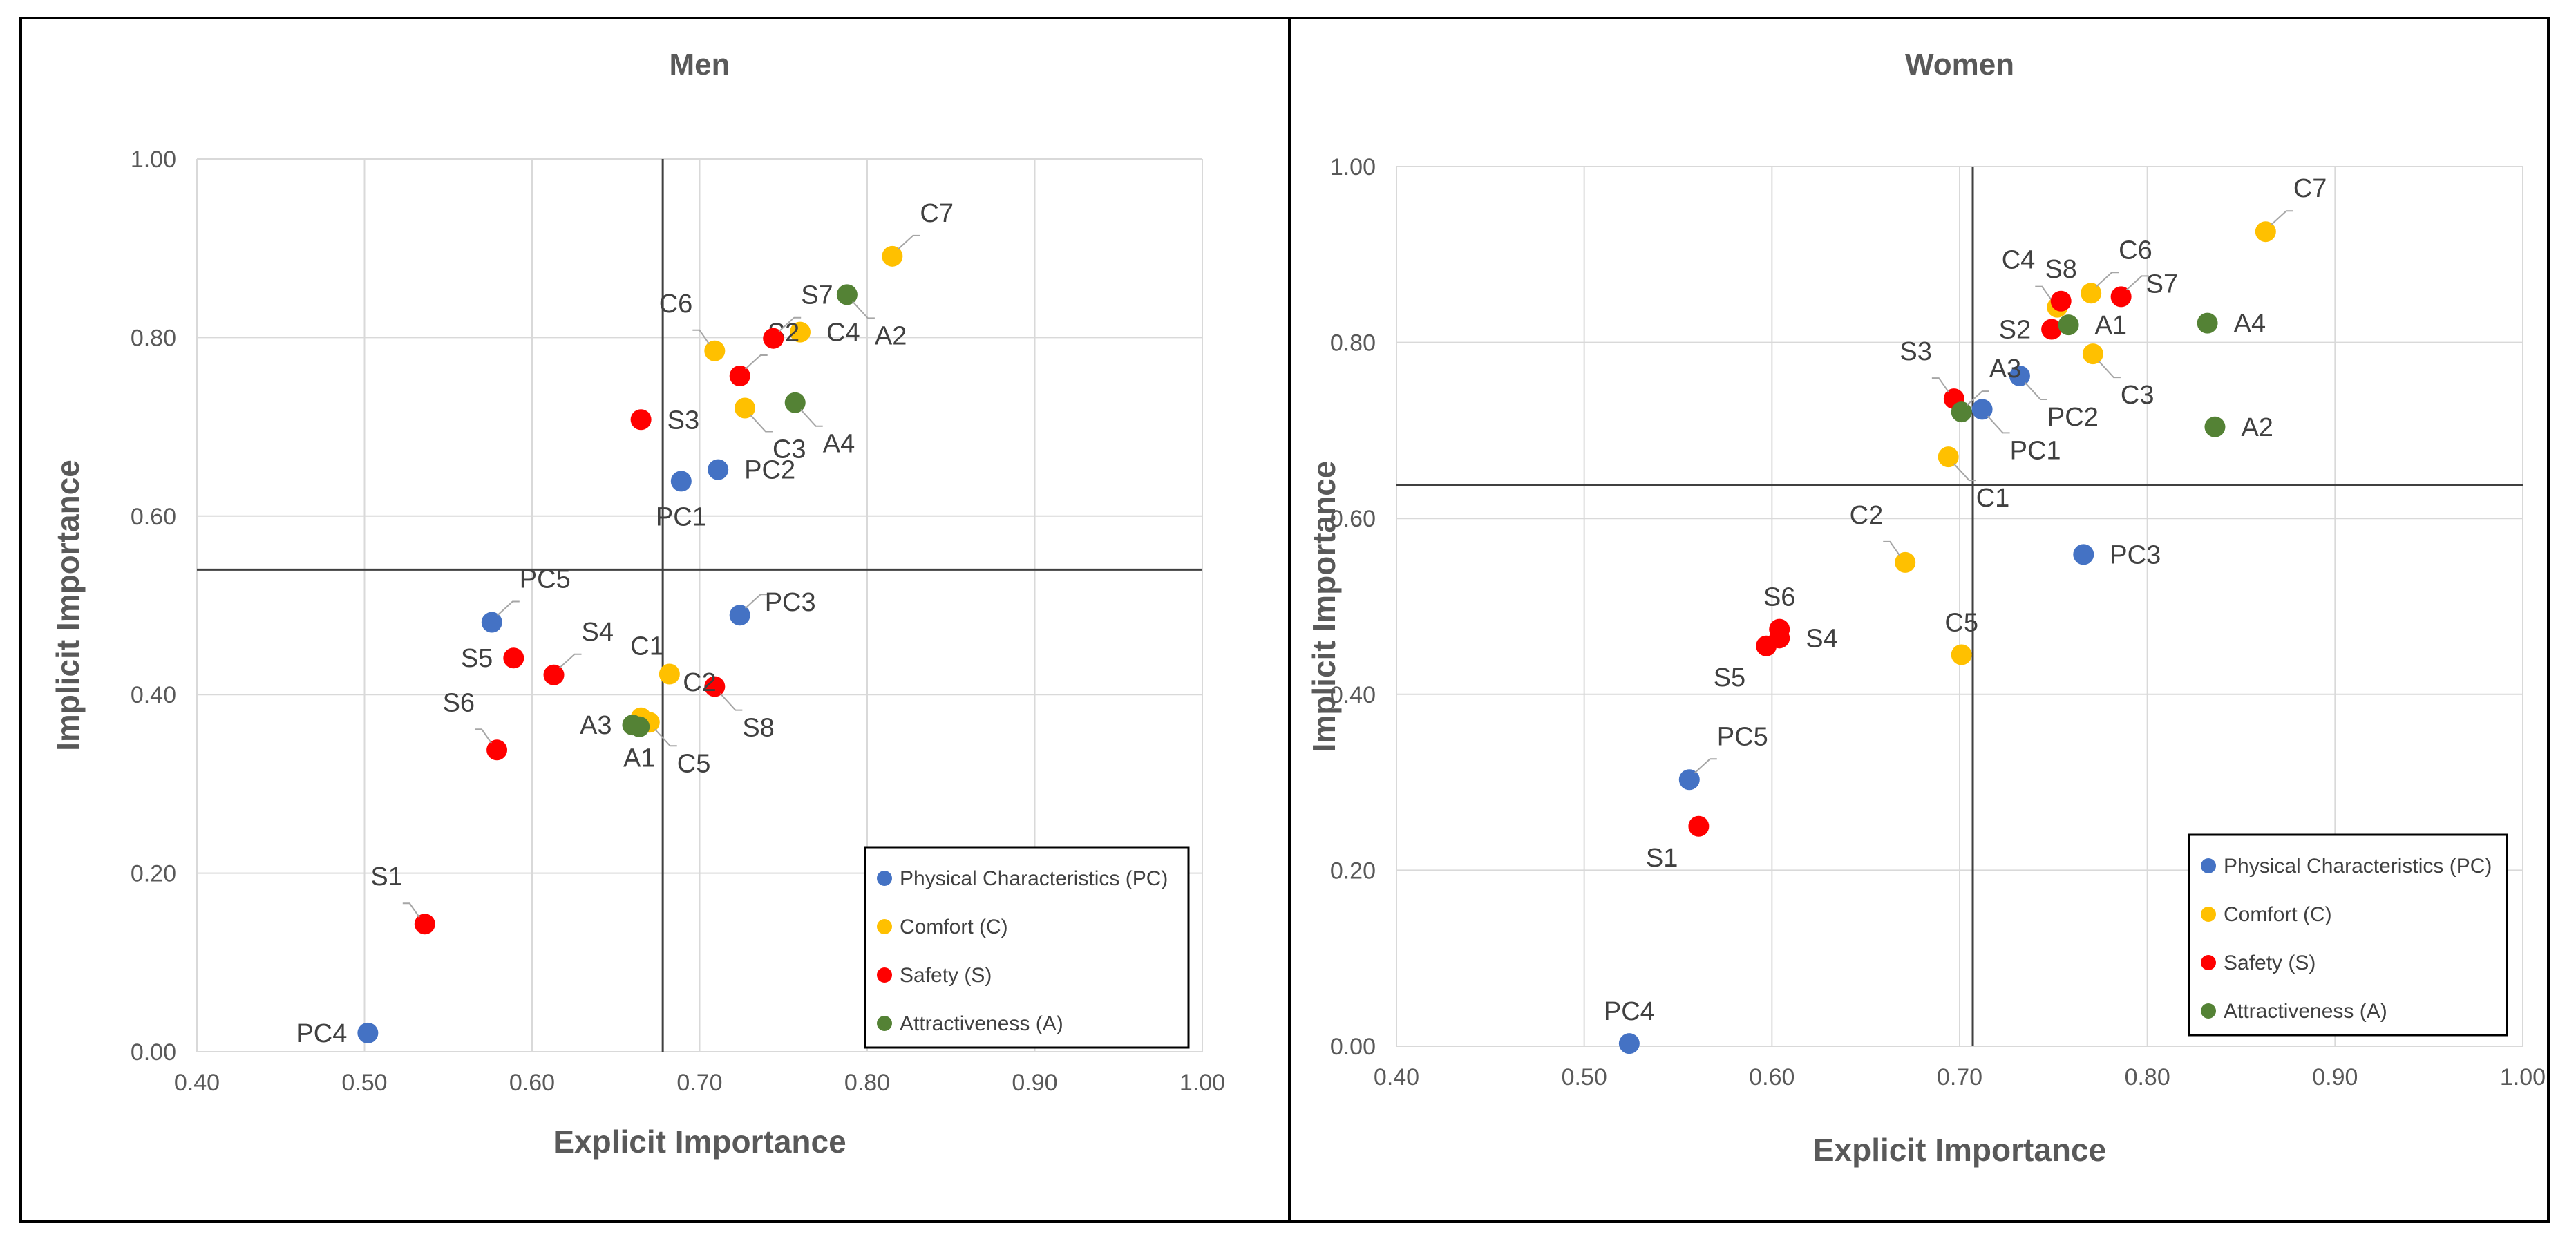 The width and height of the screenshot is (2576, 1239). Describe the element at coordinates (2060, 269) in the screenshot. I see `women-point-label-s8: S8` at that location.